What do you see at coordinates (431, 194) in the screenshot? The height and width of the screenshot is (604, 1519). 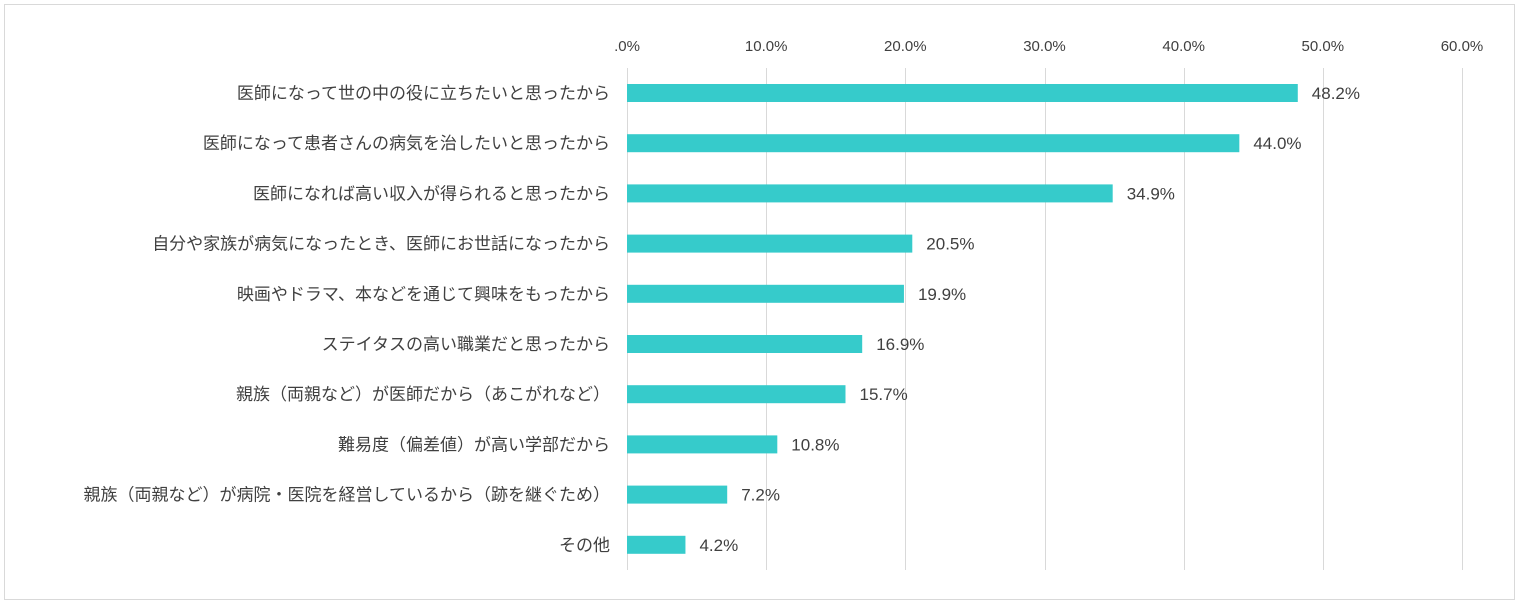 I see `category-label: 医師になれば高い収入が得られると思ったから` at bounding box center [431, 194].